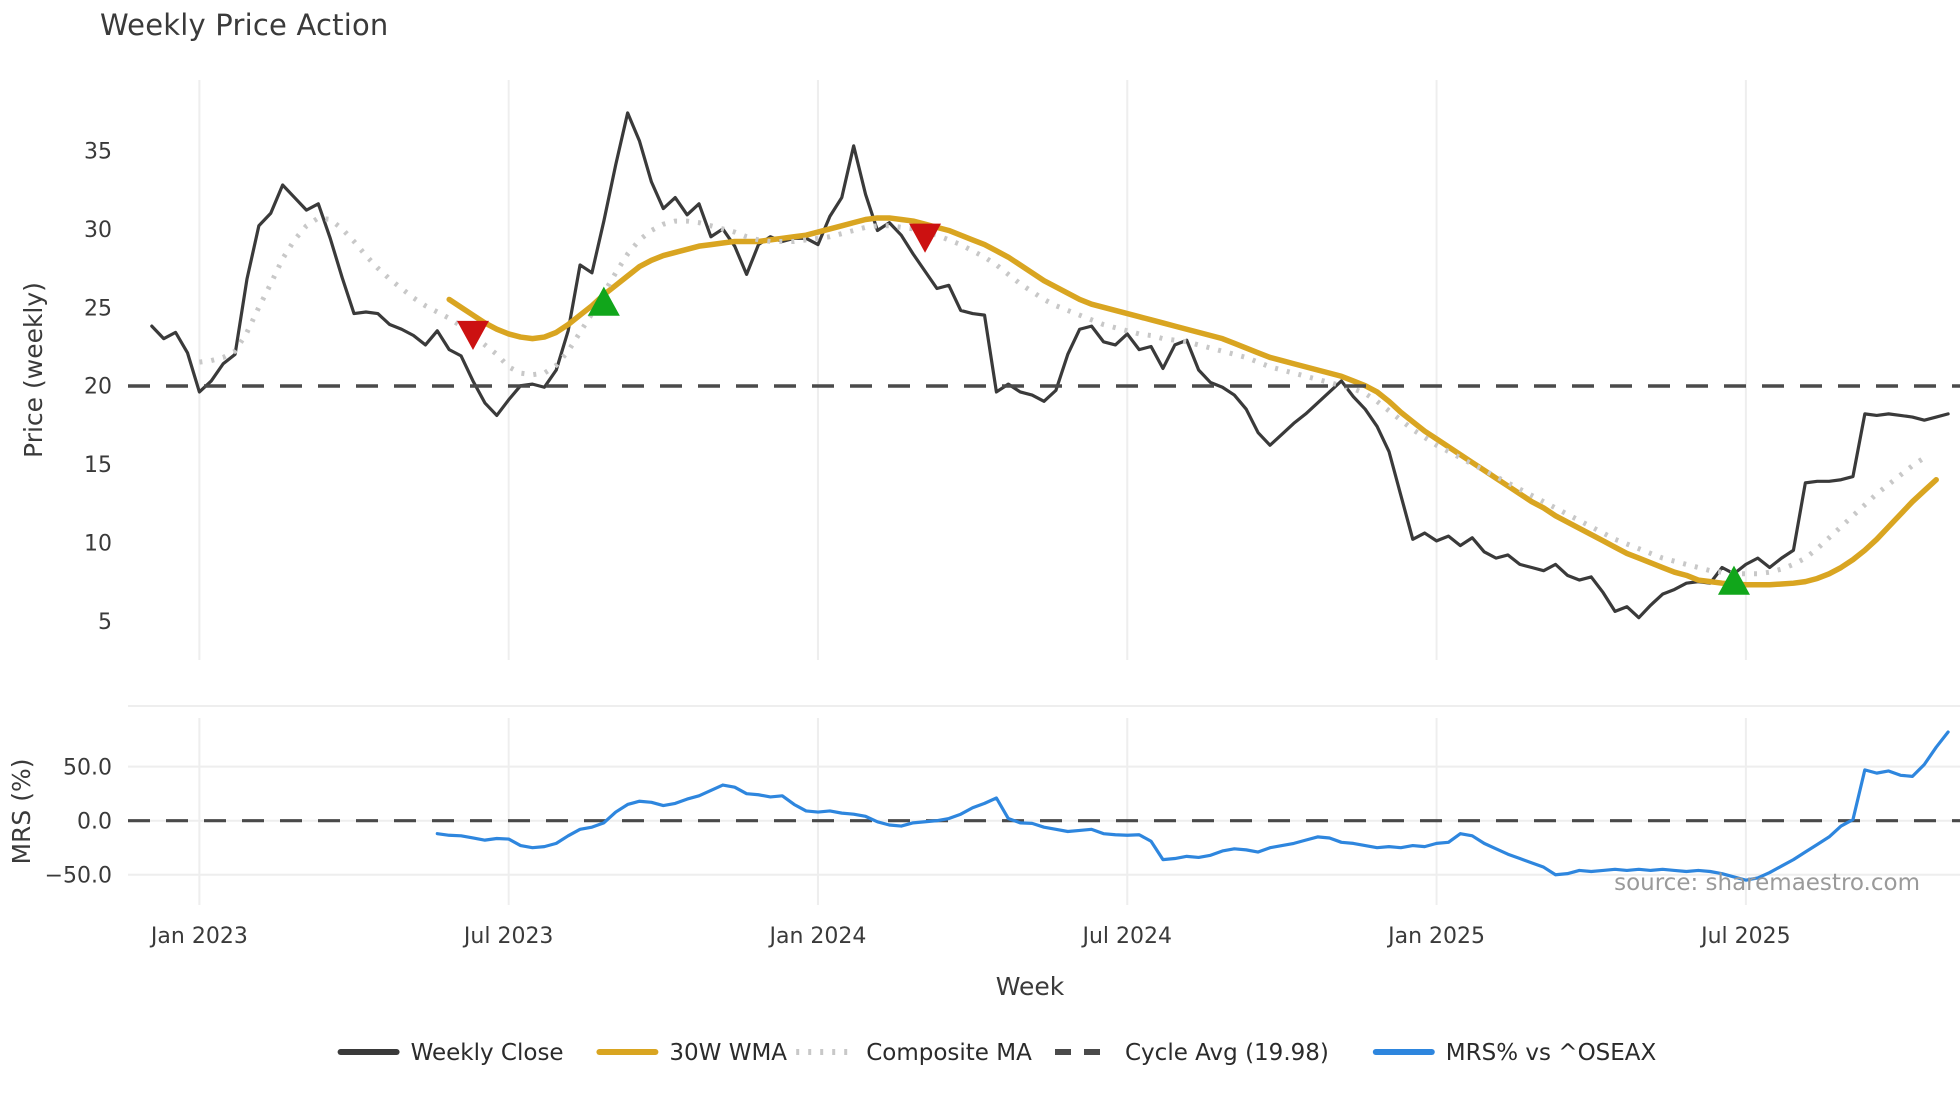 Image resolution: width=1960 pixels, height=1102 pixels. I want to click on price-y-tick-label: 15, so click(98, 465).